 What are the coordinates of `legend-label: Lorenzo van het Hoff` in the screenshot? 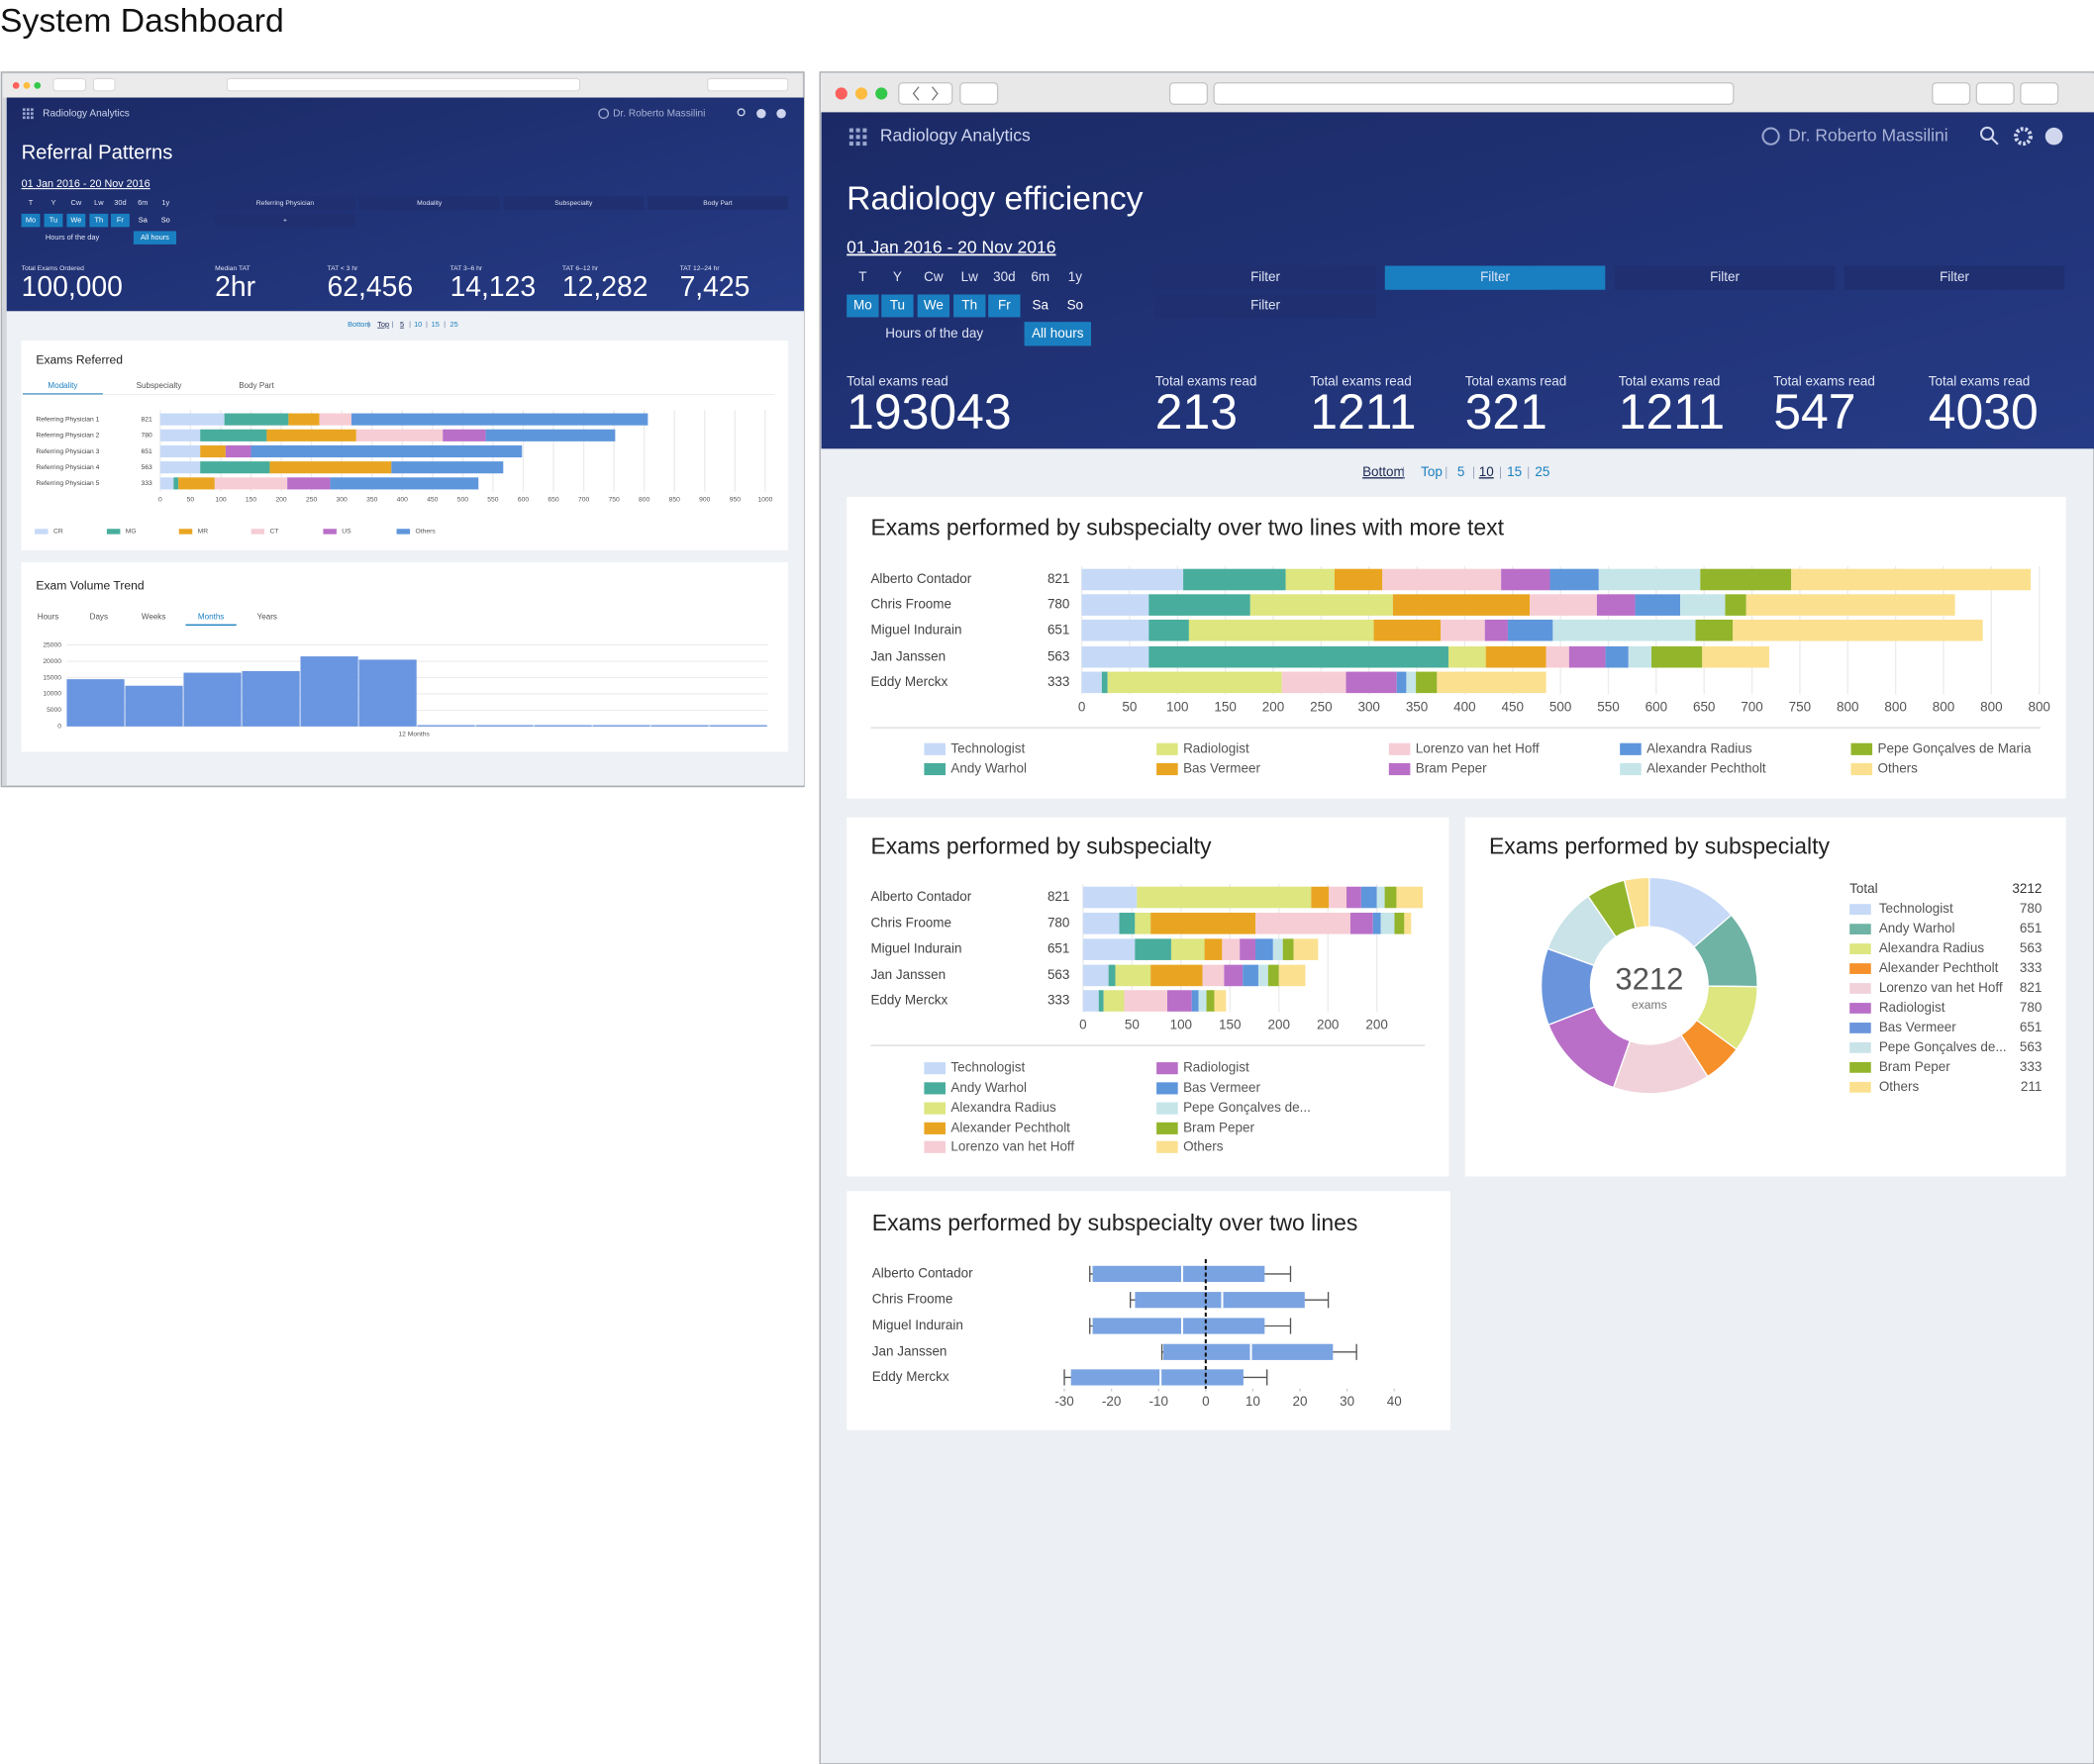 It's located at (1478, 747).